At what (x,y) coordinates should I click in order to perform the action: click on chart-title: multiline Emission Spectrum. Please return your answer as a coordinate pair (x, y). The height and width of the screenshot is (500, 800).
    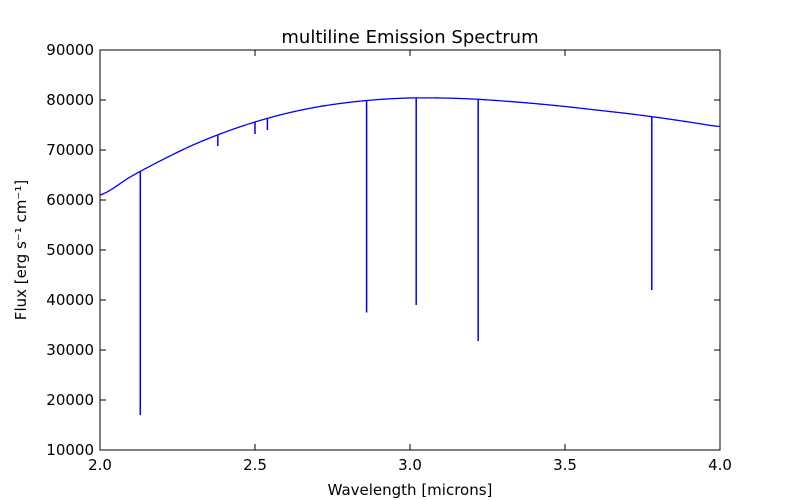
    Looking at the image, I should click on (409, 37).